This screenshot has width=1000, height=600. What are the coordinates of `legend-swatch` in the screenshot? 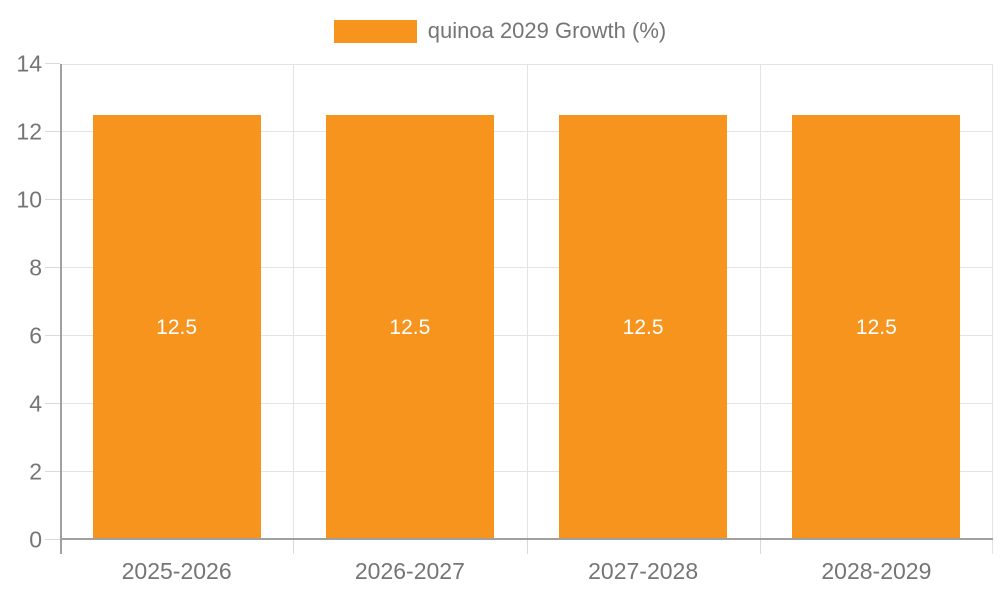 It's located at (375, 31).